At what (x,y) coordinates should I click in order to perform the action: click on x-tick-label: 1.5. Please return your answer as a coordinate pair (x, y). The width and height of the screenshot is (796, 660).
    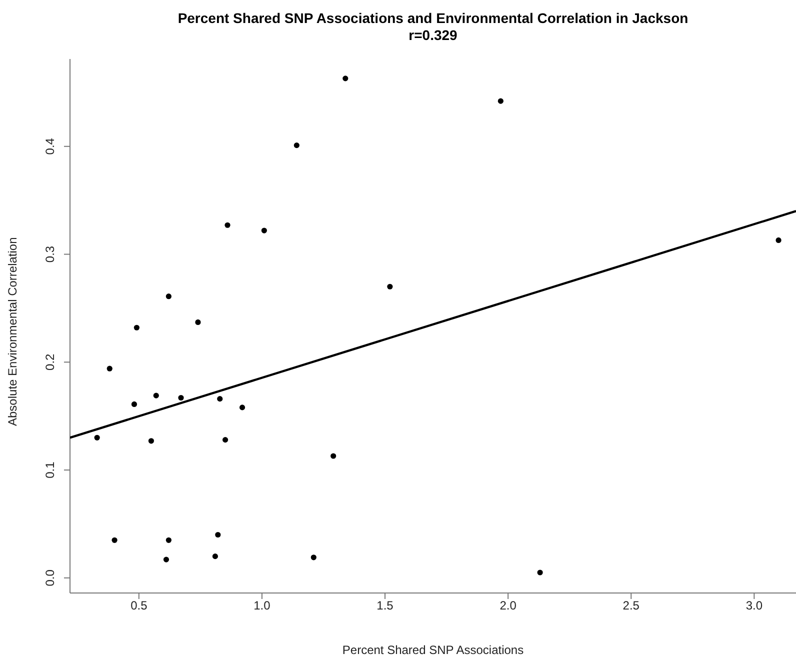
    Looking at the image, I should click on (385, 605).